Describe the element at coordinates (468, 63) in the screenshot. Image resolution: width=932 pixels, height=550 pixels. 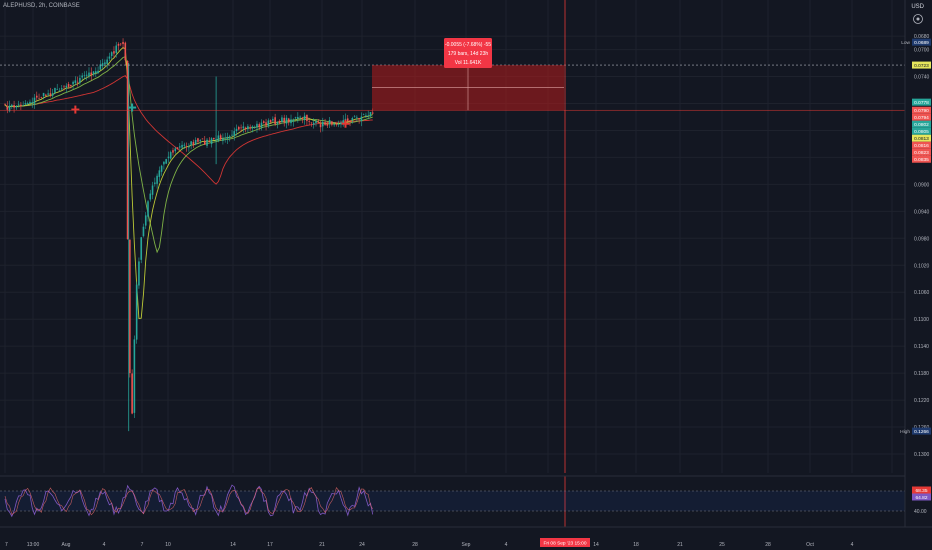
I see `measure-tooltip-line-3: Vol 11.641K` at that location.